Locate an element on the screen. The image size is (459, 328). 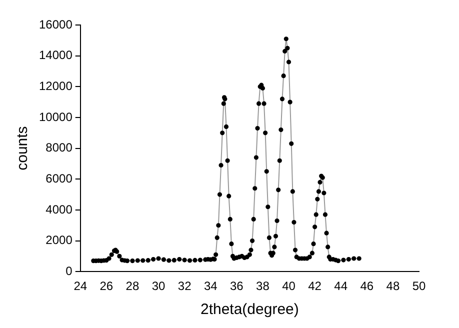
x-tick-label: 28 is located at coordinates (133, 286).